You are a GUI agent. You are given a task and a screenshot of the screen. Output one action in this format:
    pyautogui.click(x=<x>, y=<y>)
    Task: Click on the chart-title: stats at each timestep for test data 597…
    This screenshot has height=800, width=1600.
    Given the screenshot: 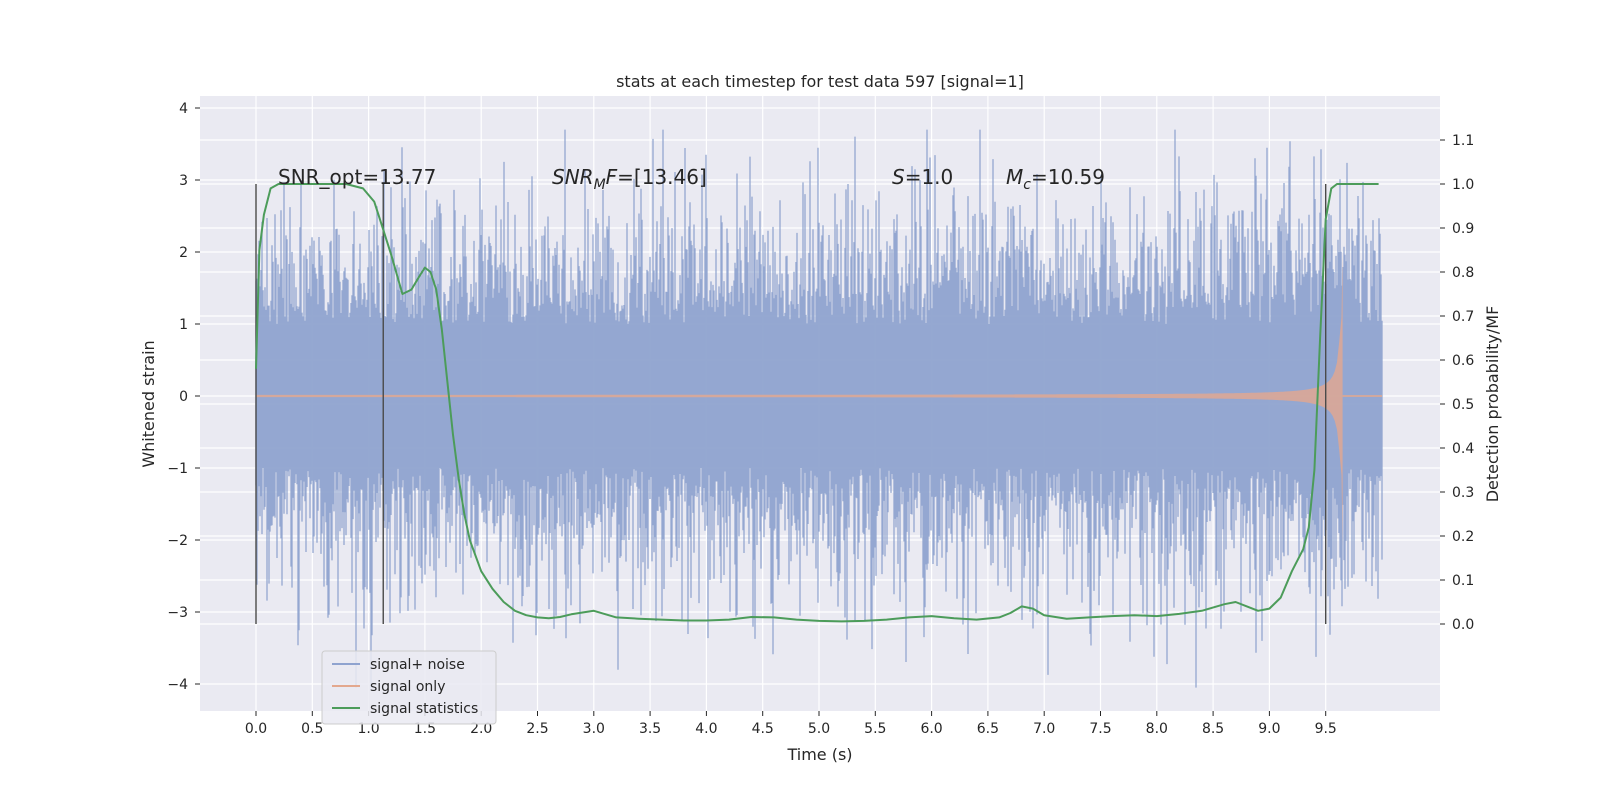 What is the action you would take?
    pyautogui.click(x=820, y=81)
    